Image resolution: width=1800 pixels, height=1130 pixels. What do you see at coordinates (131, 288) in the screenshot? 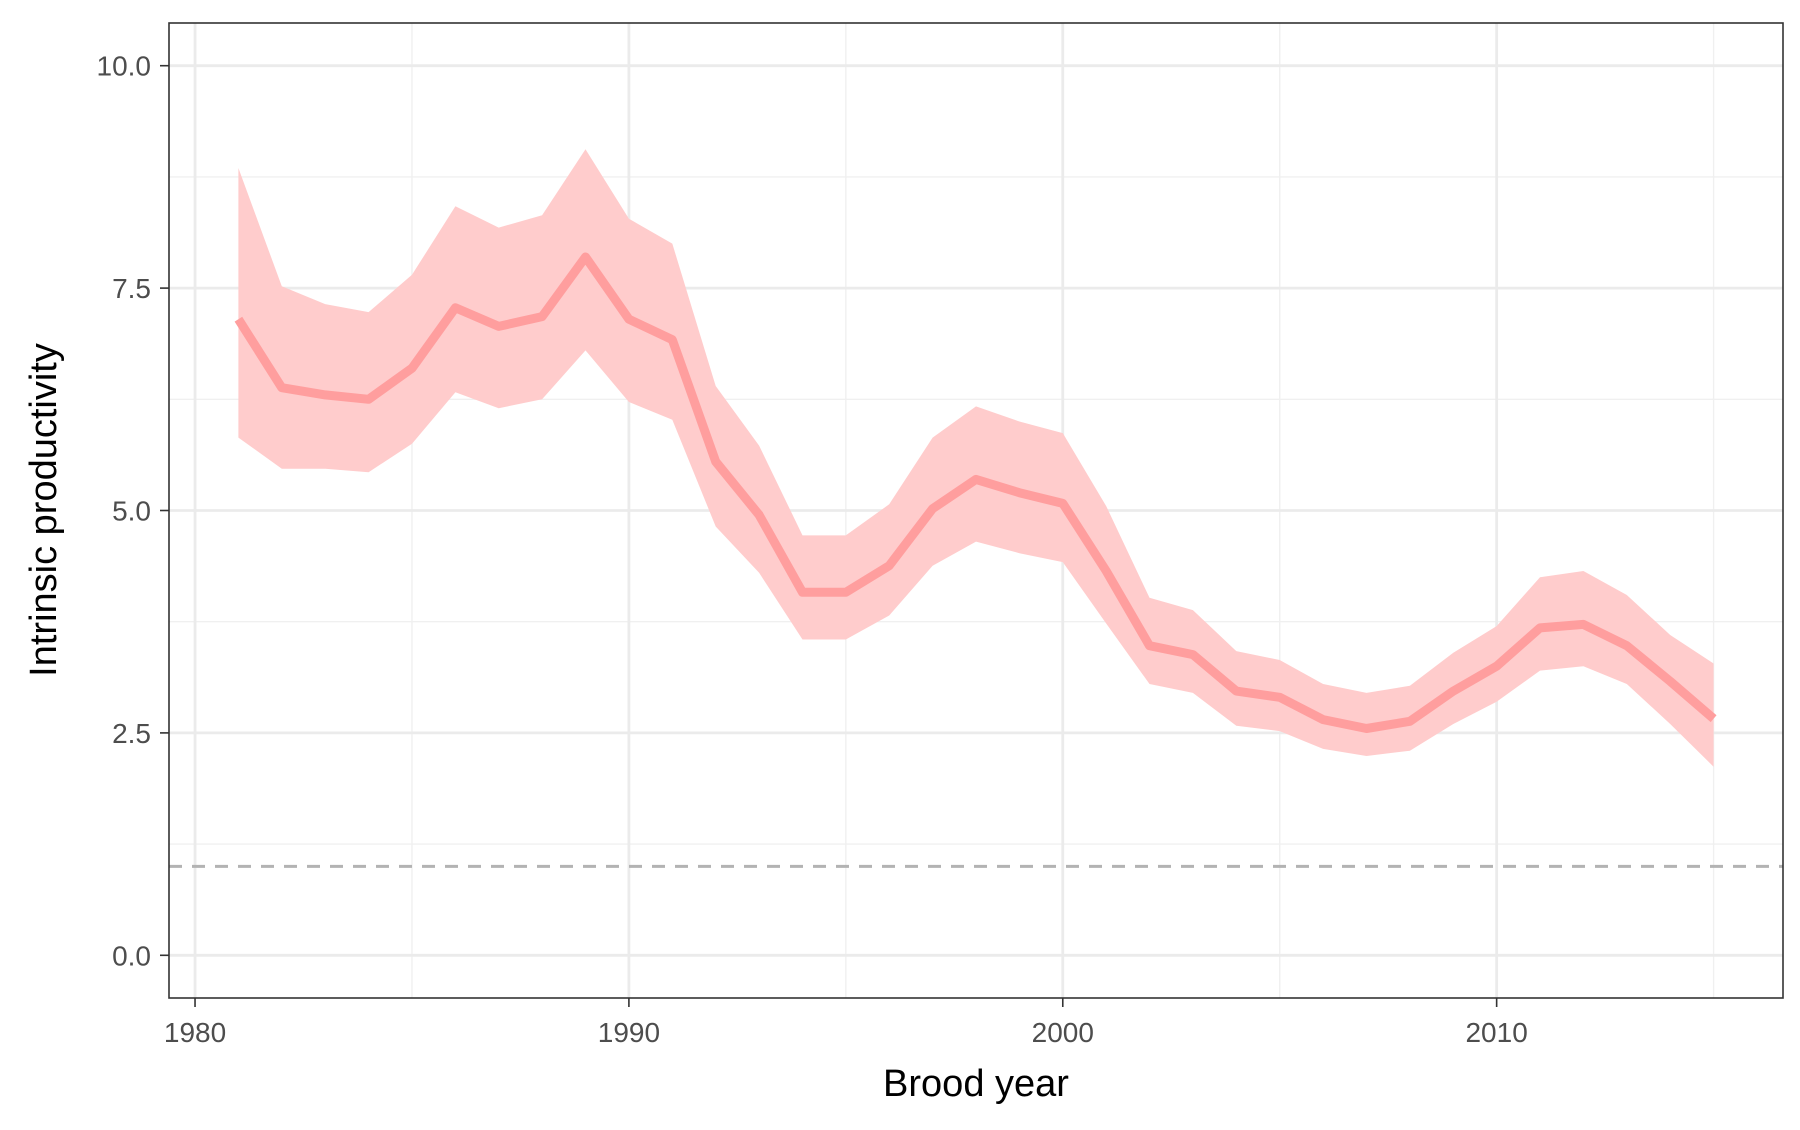
I see `y-tick-label: 7.5` at bounding box center [131, 288].